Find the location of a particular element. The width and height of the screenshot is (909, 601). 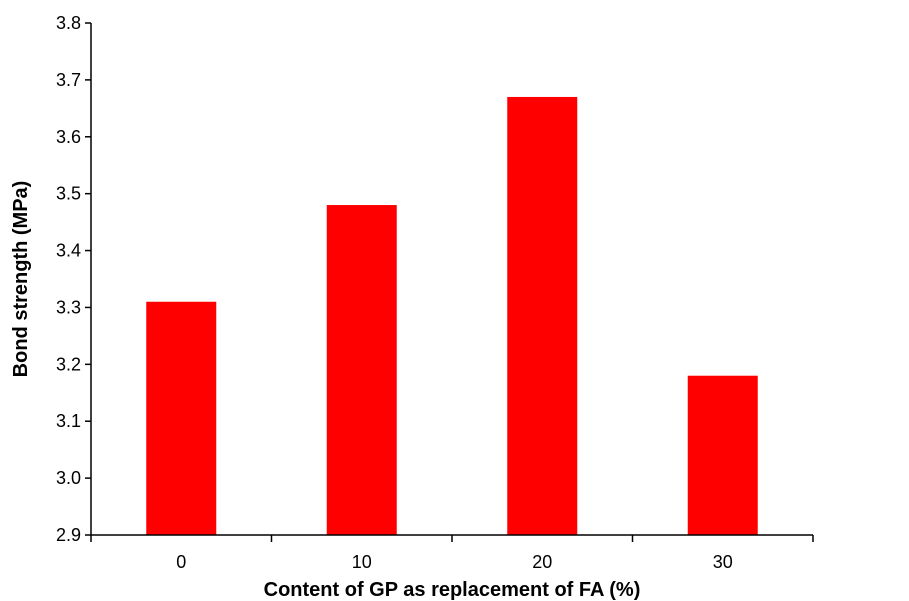

x-axis-title: Content of GP as replacement of FA (%) is located at coordinates (452, 590).